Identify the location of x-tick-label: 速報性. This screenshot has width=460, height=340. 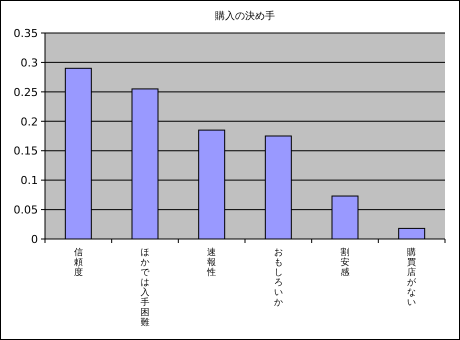
(211, 262).